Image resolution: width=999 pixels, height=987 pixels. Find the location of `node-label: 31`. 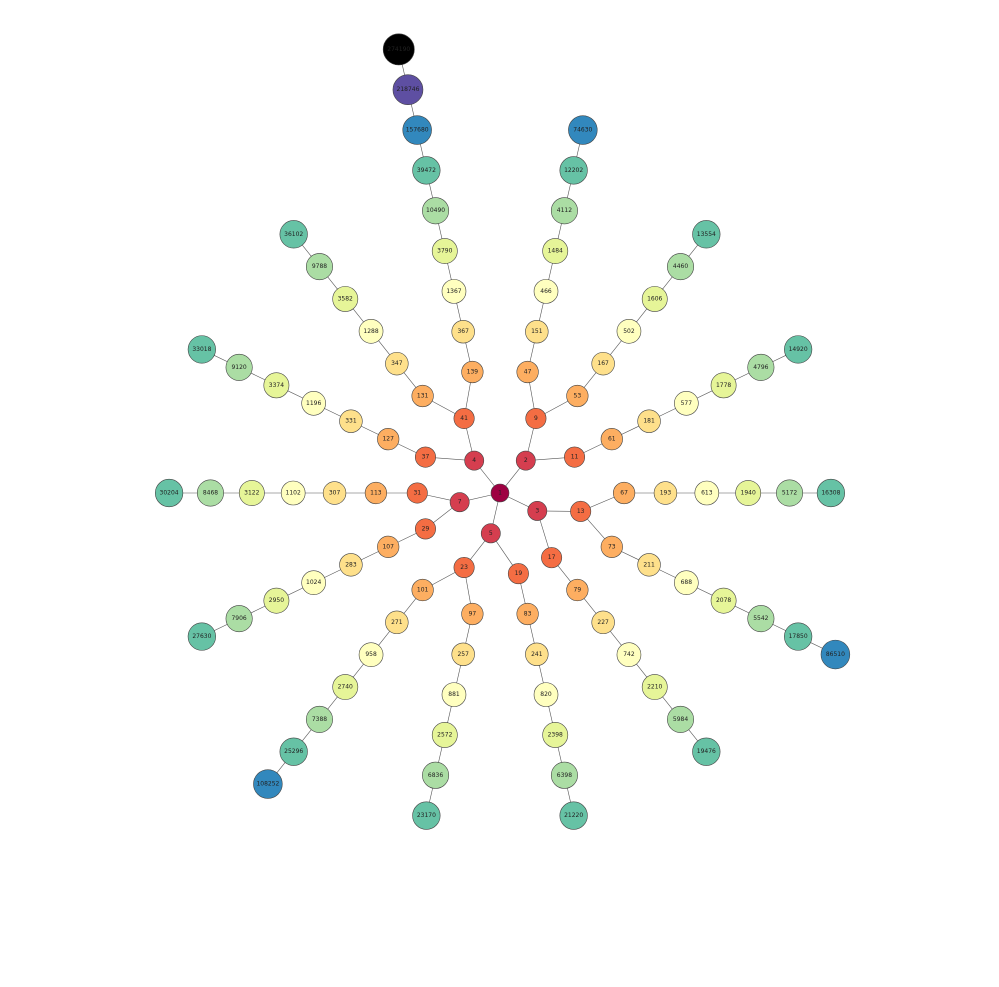

node-label: 31 is located at coordinates (417, 493).